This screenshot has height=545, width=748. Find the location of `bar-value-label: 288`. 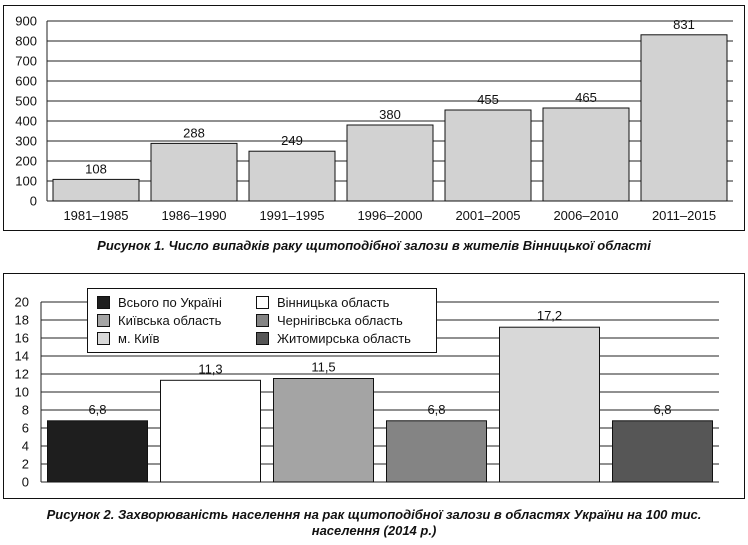

bar-value-label: 288 is located at coordinates (194, 132).